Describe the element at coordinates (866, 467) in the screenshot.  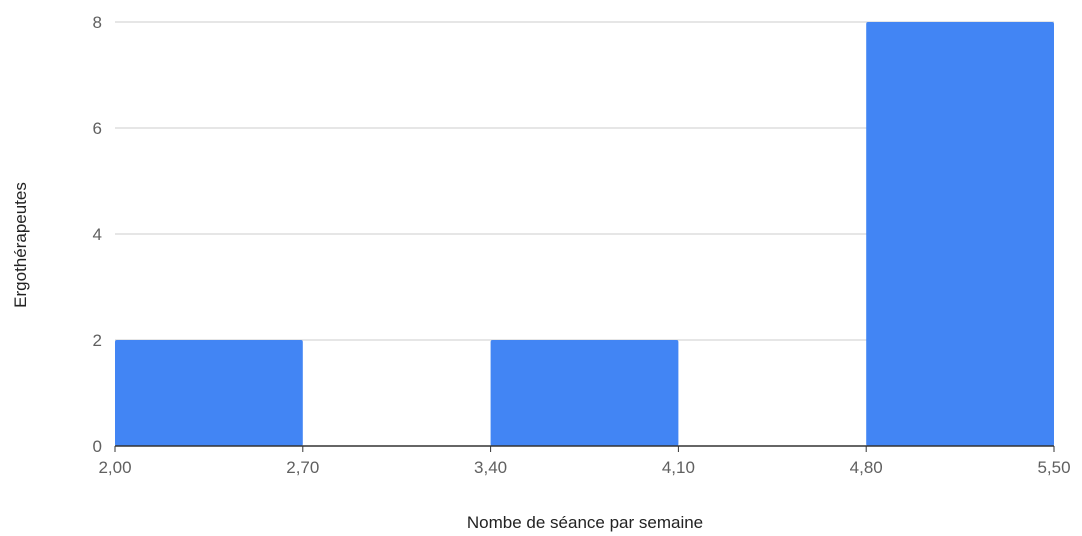
I see `x-tick-label: 4,80` at that location.